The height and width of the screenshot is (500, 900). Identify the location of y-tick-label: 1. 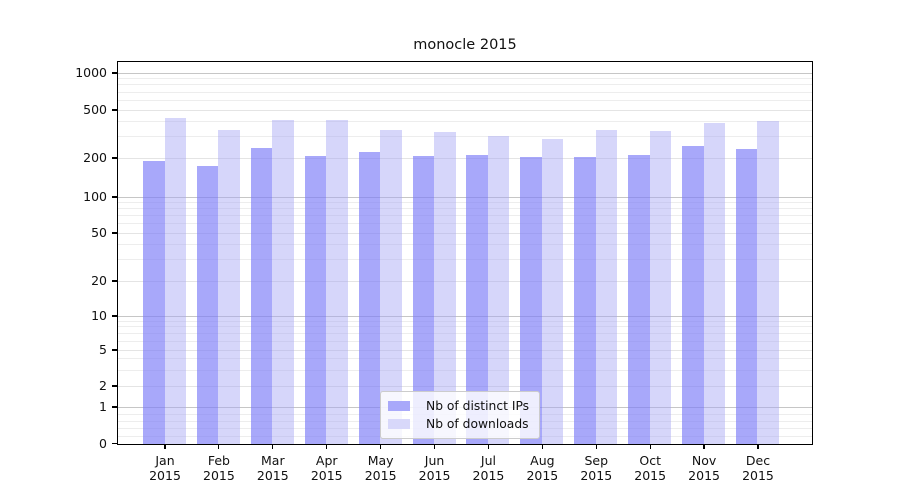
(103, 406).